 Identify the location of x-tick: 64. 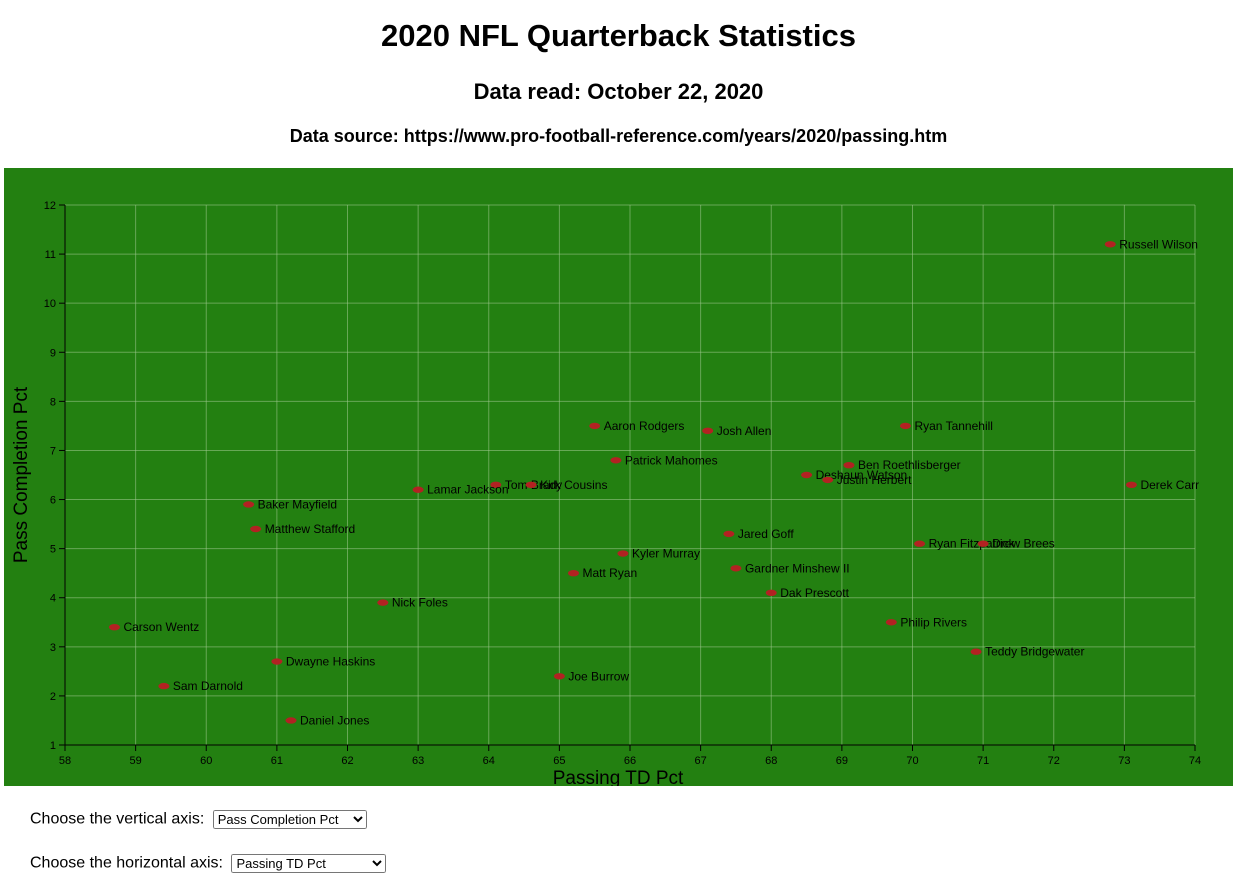
(489, 756).